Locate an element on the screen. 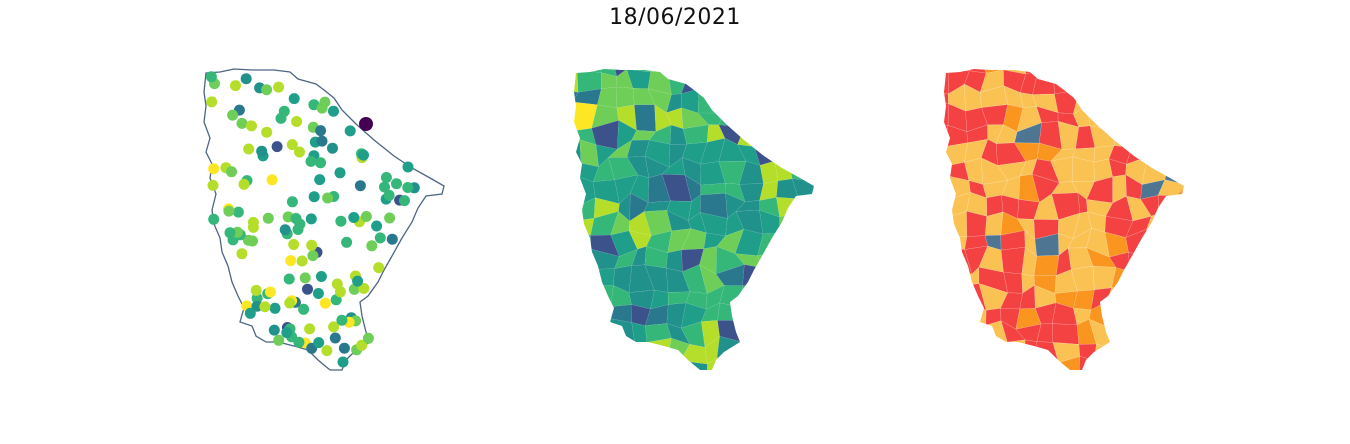 This screenshot has height=444, width=1350. municipality-cells is located at coordinates (687, 225).